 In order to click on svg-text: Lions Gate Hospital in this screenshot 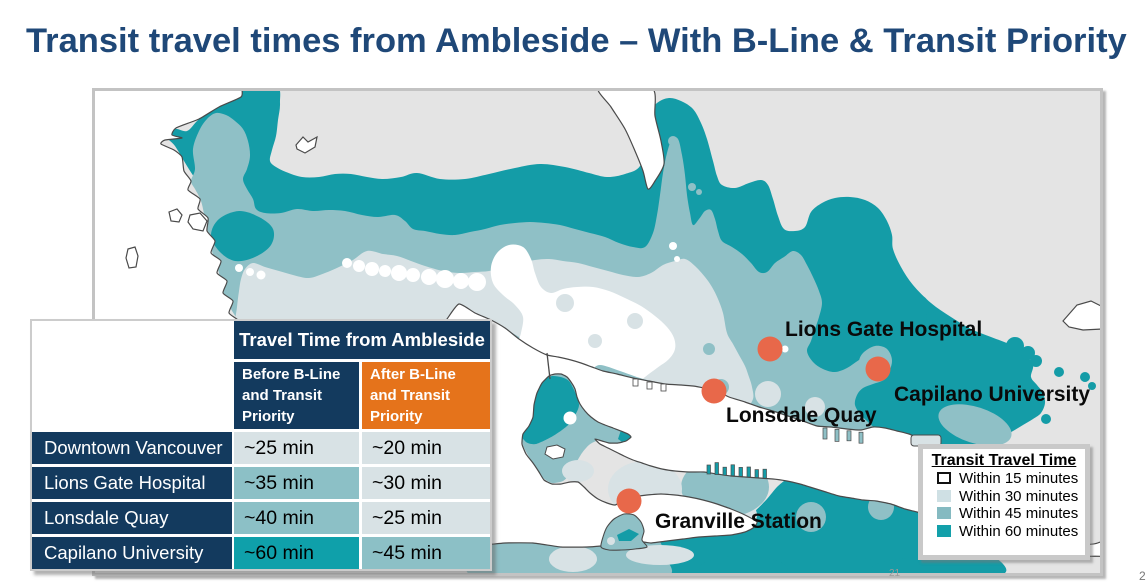, I will do `click(883, 329)`.